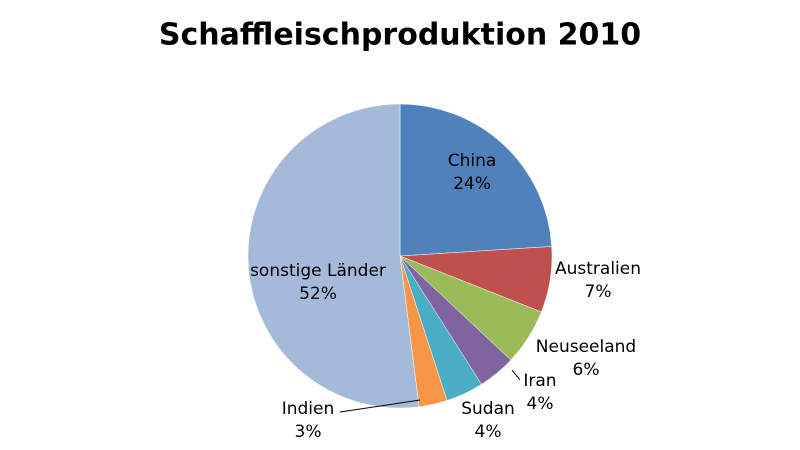 The image size is (800, 450). What do you see at coordinates (586, 370) in the screenshot?
I see `slice-value-label: 6%` at bounding box center [586, 370].